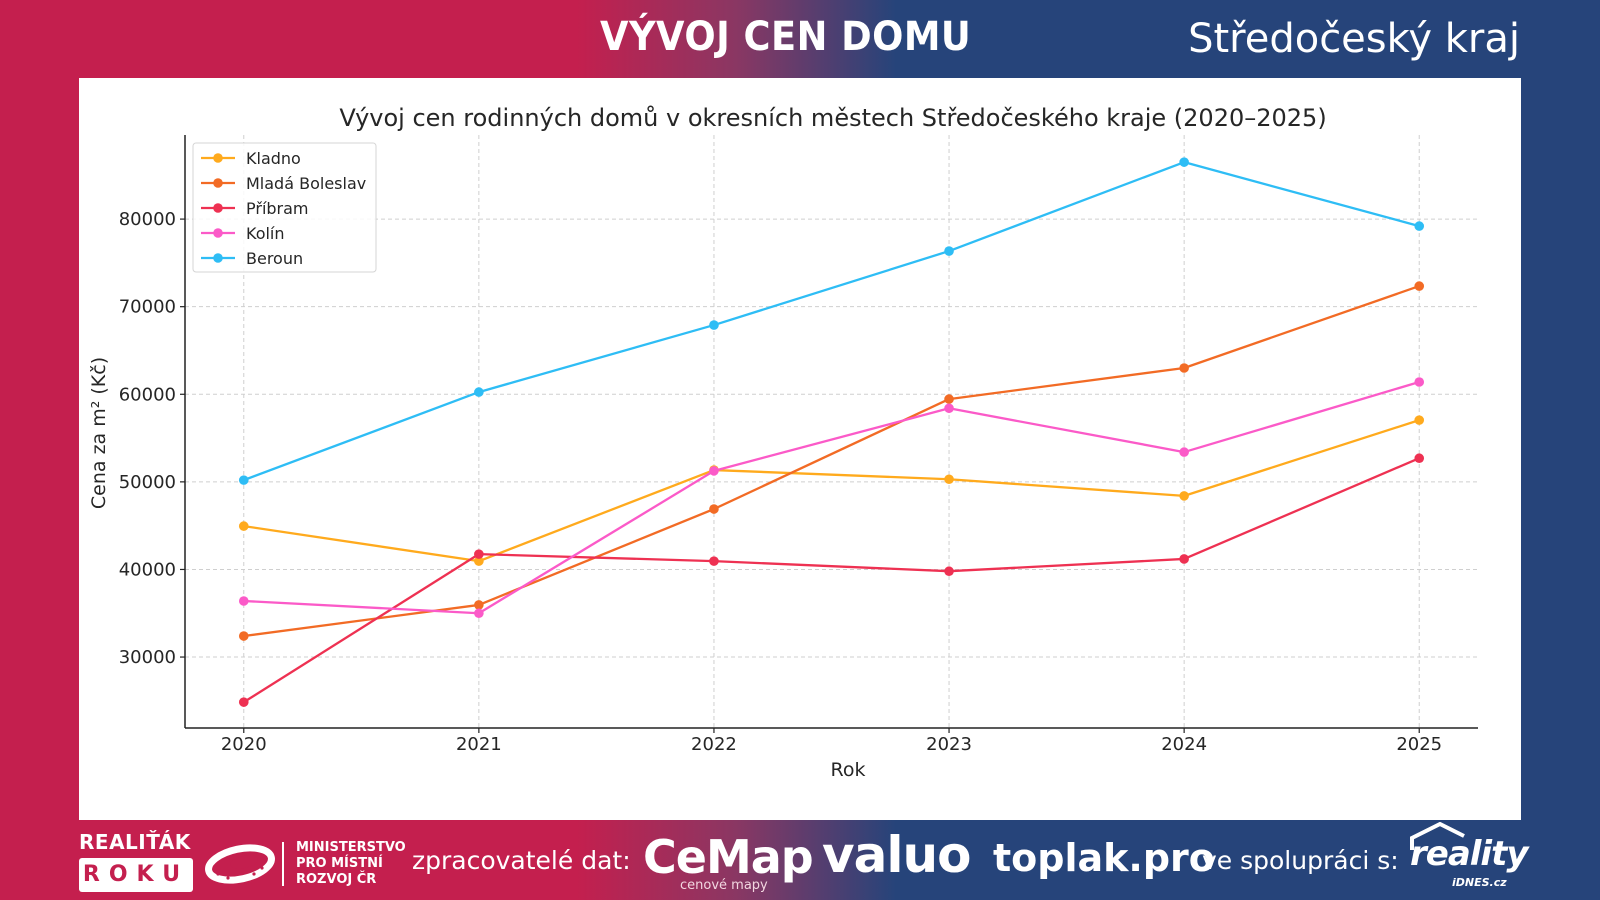  What do you see at coordinates (147, 569) in the screenshot?
I see `y-tick-label: 40000` at bounding box center [147, 569].